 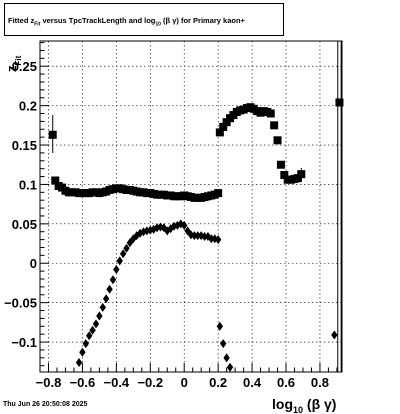 I want to click on x-tick-label-3: −0.2, so click(x=150, y=382).